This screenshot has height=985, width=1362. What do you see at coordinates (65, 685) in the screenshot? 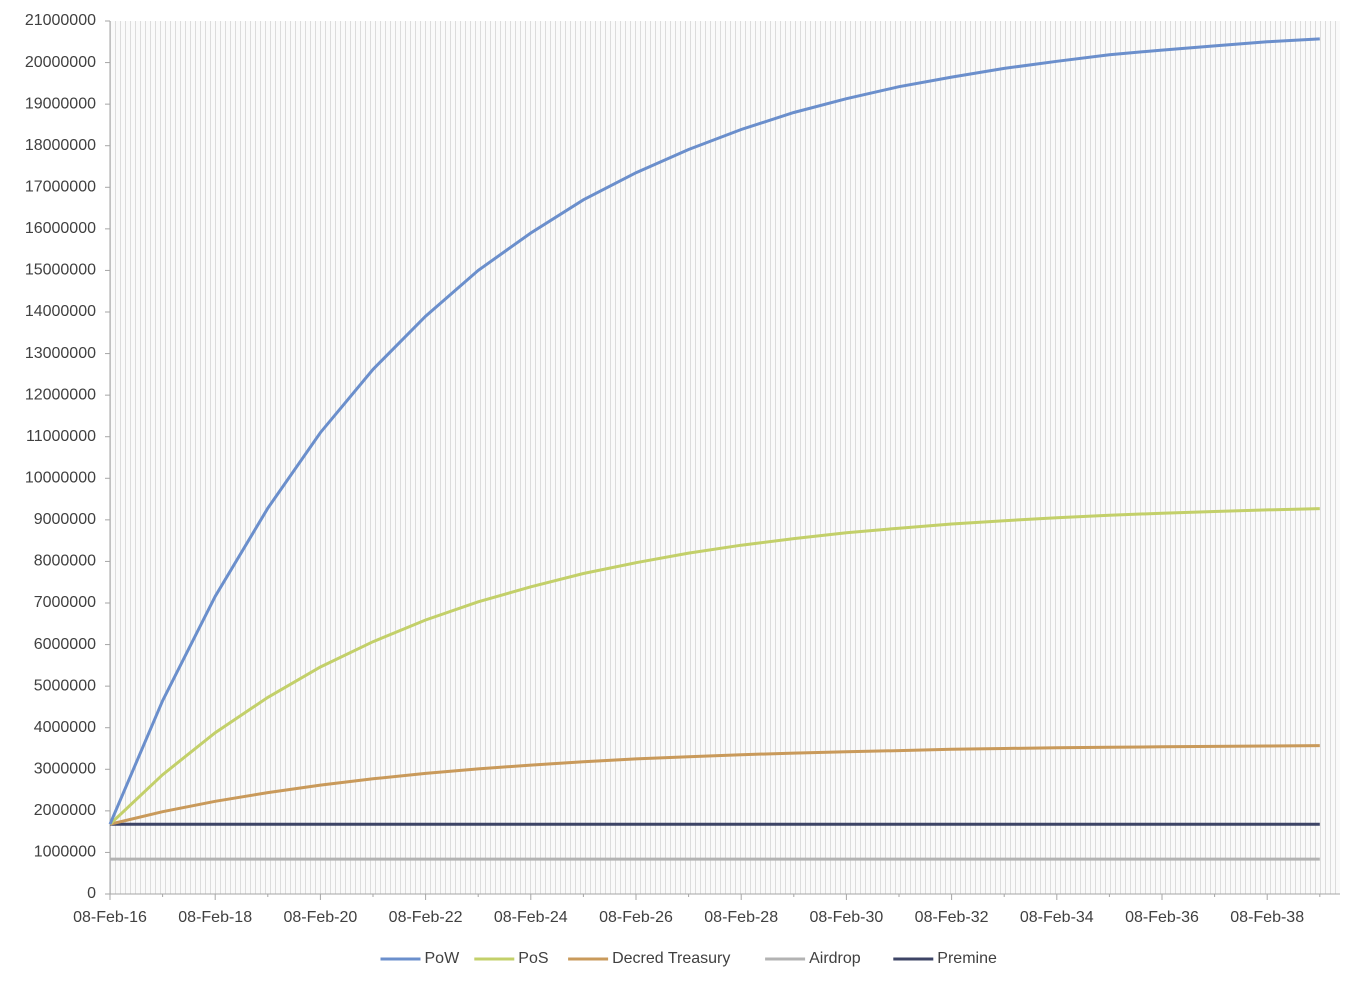
I see `y-tick-label: 5000000` at bounding box center [65, 685].